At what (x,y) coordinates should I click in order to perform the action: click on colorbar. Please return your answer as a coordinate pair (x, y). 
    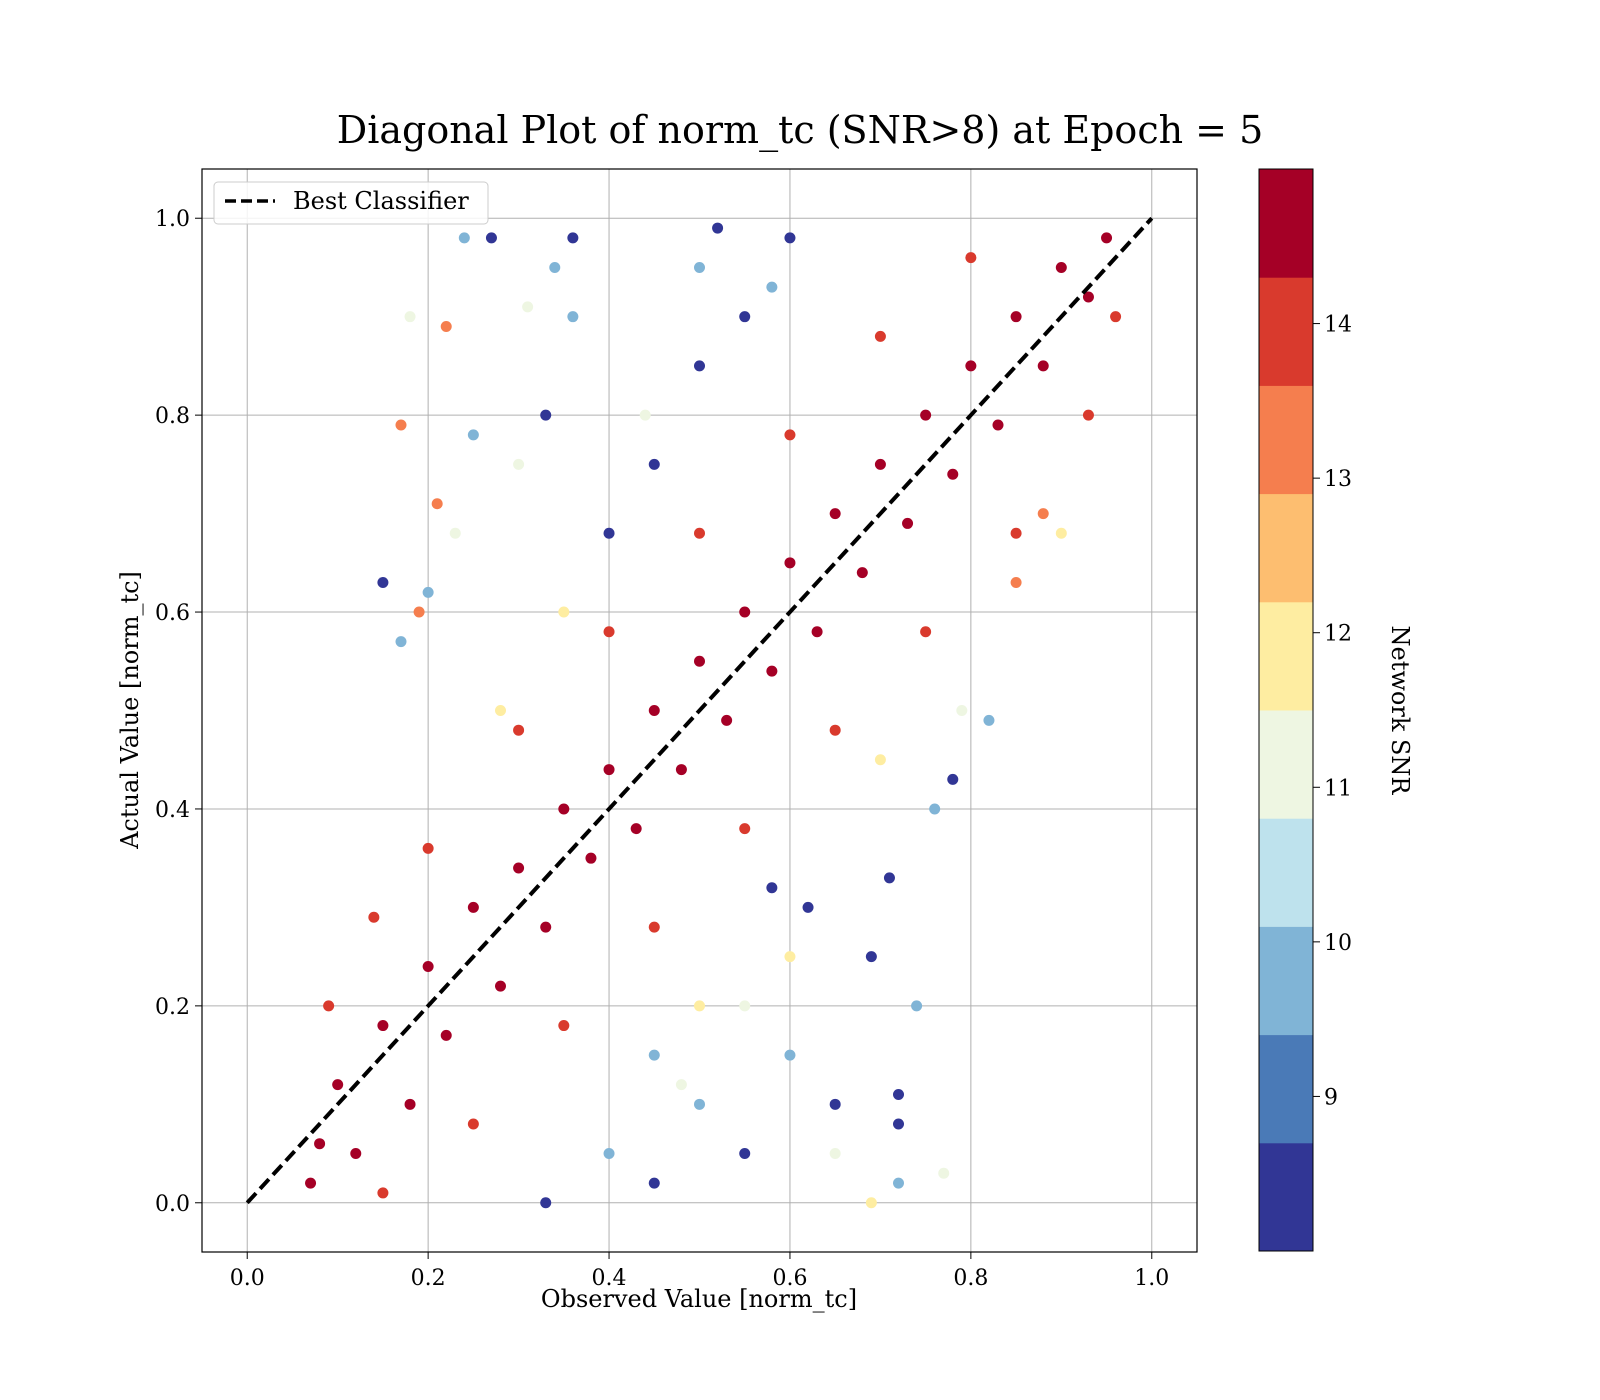
    Looking at the image, I should click on (1286, 710).